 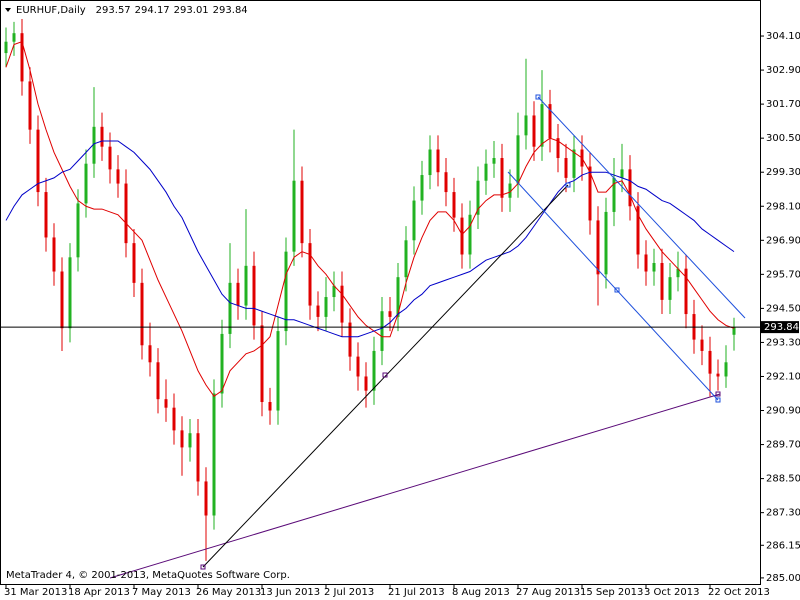 I want to click on x-tick-label: 3 Oct 2013, so click(x=671, y=592).